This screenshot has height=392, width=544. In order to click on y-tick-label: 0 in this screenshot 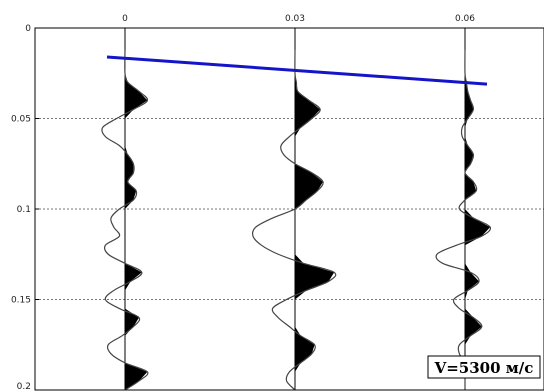, I will do `click(28, 29)`.